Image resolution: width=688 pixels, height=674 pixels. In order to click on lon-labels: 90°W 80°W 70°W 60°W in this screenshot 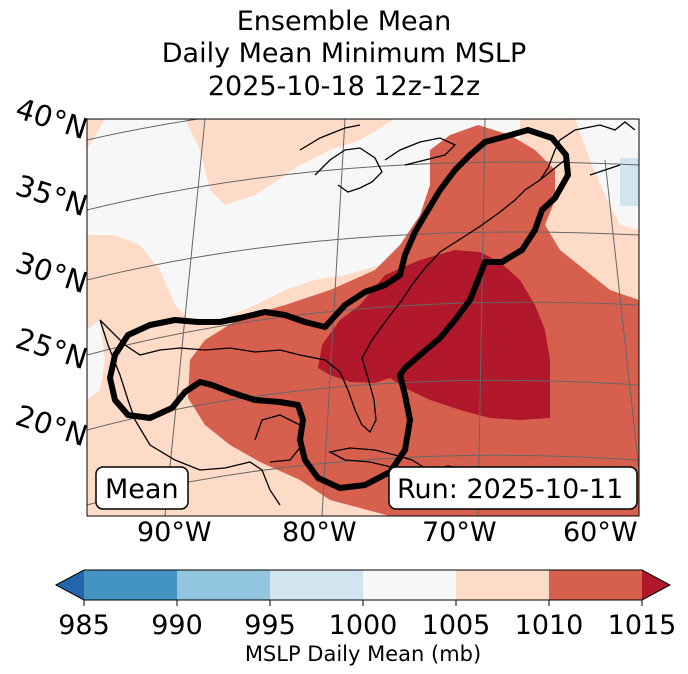, I will do `click(387, 532)`.